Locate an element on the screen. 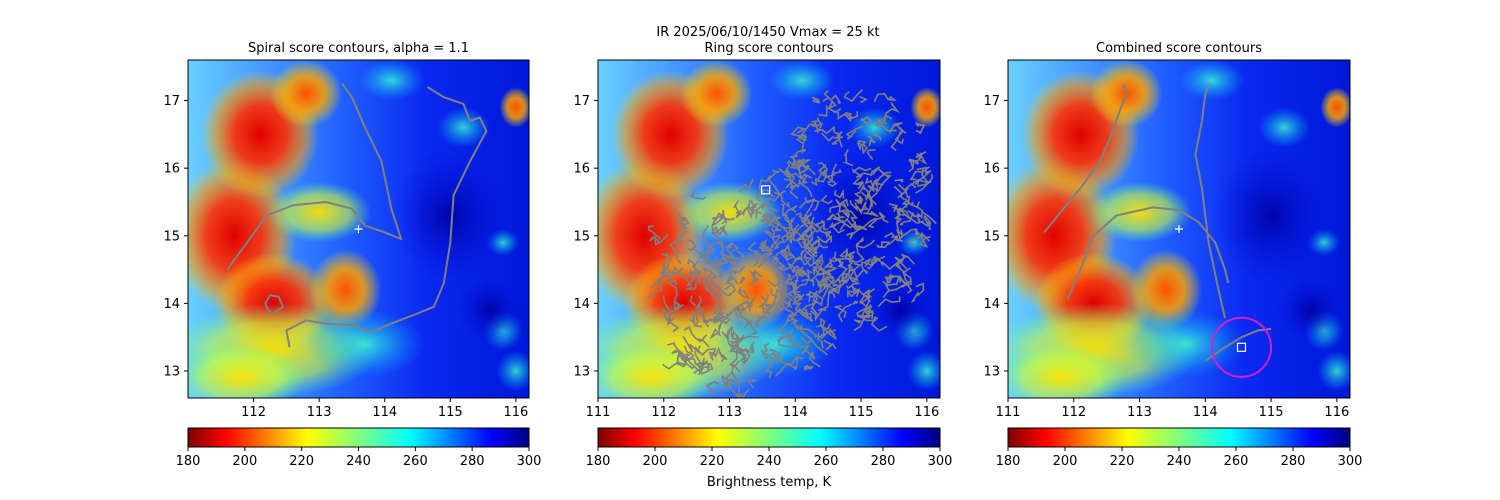  x-tick-label: 116 is located at coordinates (1336, 412).